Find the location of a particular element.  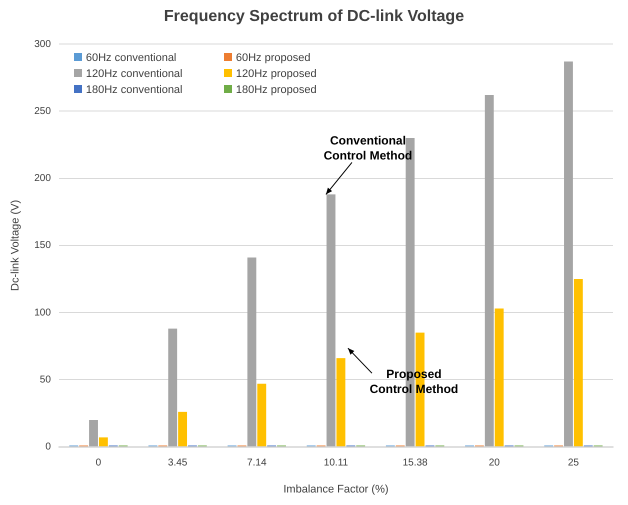

y-tick-label: 200 is located at coordinates (43, 178).